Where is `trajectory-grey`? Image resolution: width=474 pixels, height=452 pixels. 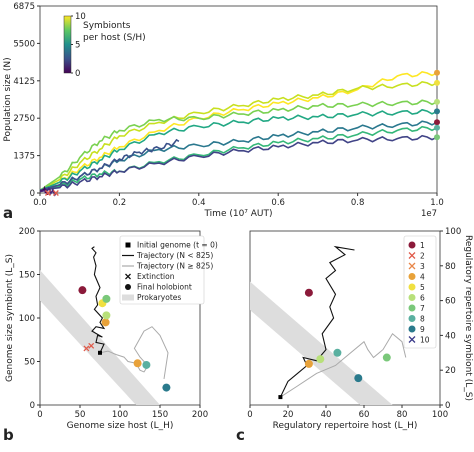 trajectory-grey is located at coordinates (343, 365).